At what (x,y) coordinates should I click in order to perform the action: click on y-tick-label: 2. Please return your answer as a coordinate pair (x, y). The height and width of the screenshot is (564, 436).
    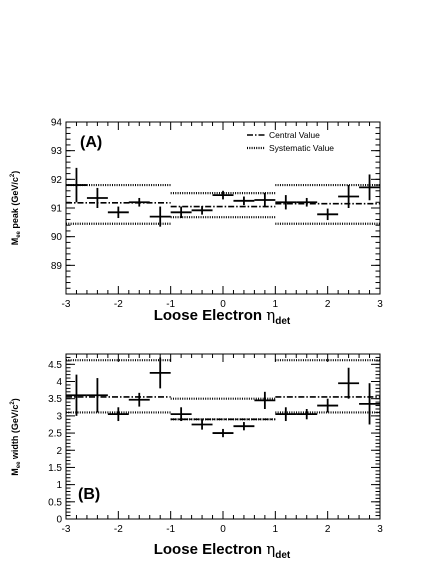
    Looking at the image, I should click on (59, 451).